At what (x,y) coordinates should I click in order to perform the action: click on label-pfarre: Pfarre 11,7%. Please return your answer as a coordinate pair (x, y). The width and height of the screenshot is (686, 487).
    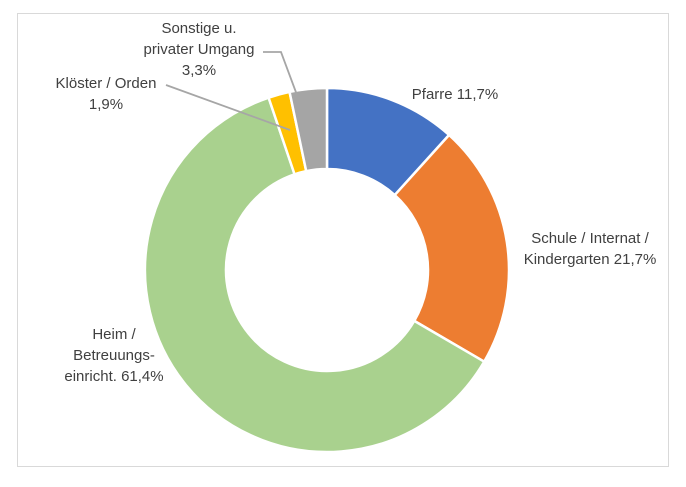
    Looking at the image, I should click on (455, 94).